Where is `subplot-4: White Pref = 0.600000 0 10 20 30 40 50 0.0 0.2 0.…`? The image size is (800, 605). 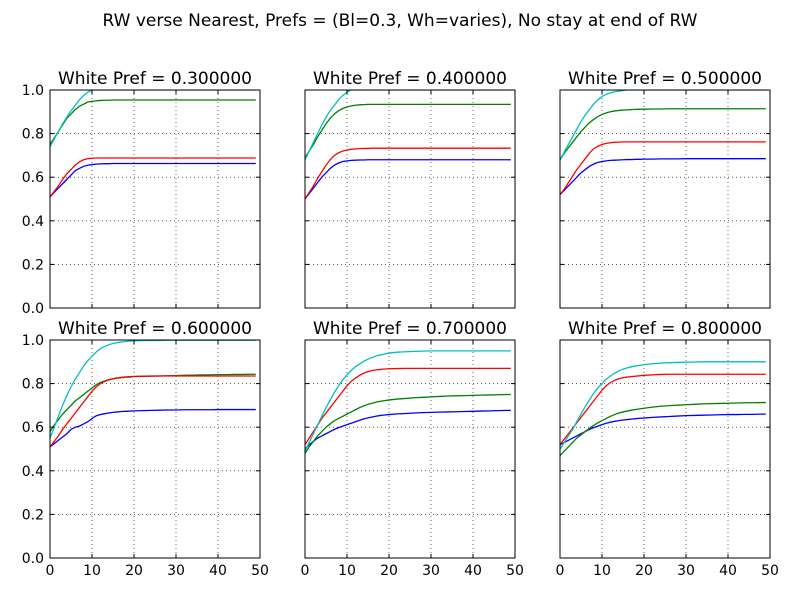 subplot-4: White Pref = 0.600000 0 10 20 30 40 50 0.0 0.2 0.… is located at coordinates (145, 449).